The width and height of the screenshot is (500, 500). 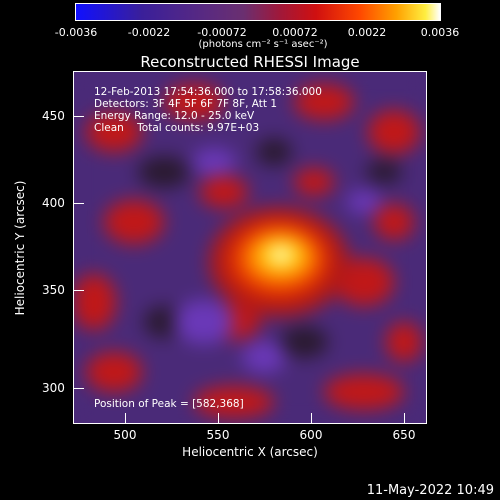 I want to click on clean-counts-text: Clean Total counts: 9.97E+03, so click(x=177, y=128).